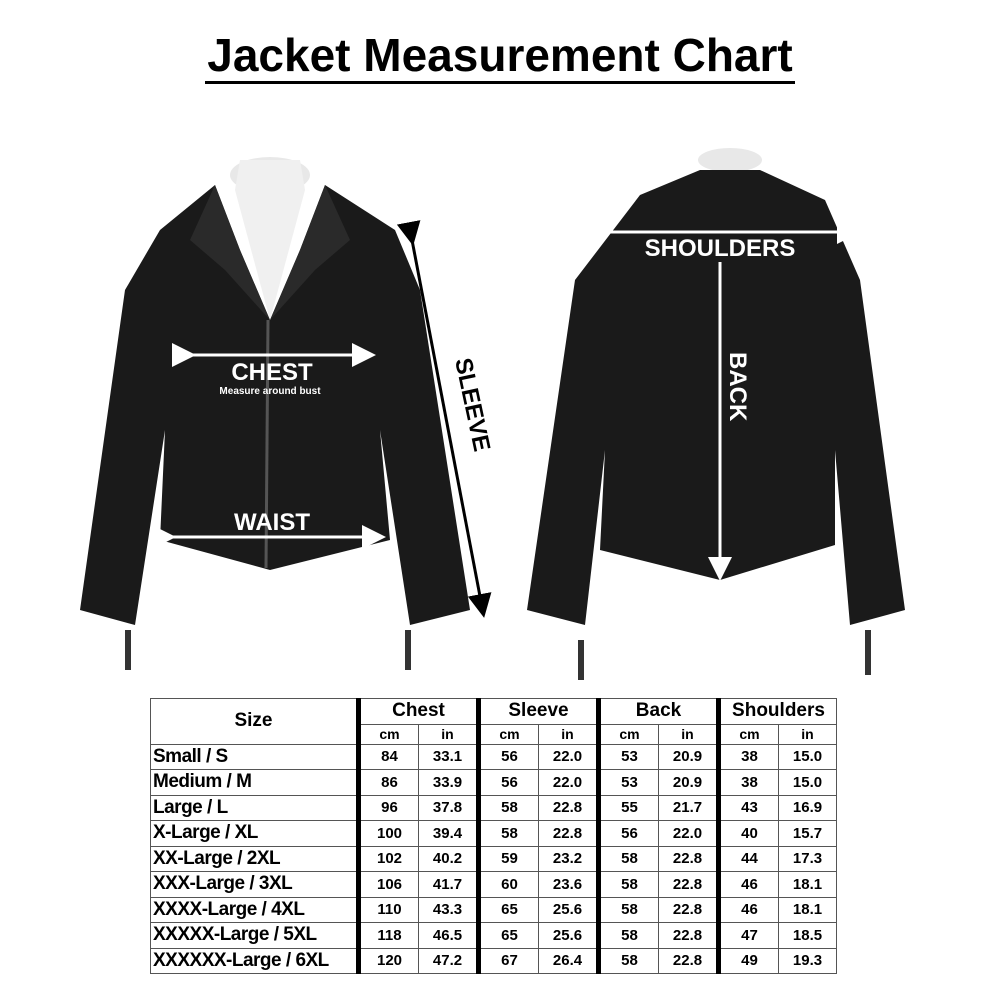 The image size is (1000, 1000). I want to click on measurement-cell: 18.5, so click(807, 935).